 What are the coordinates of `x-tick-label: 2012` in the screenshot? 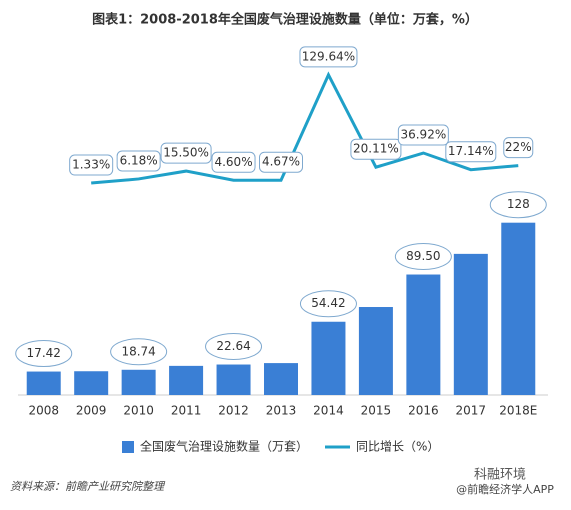 It's located at (233, 411).